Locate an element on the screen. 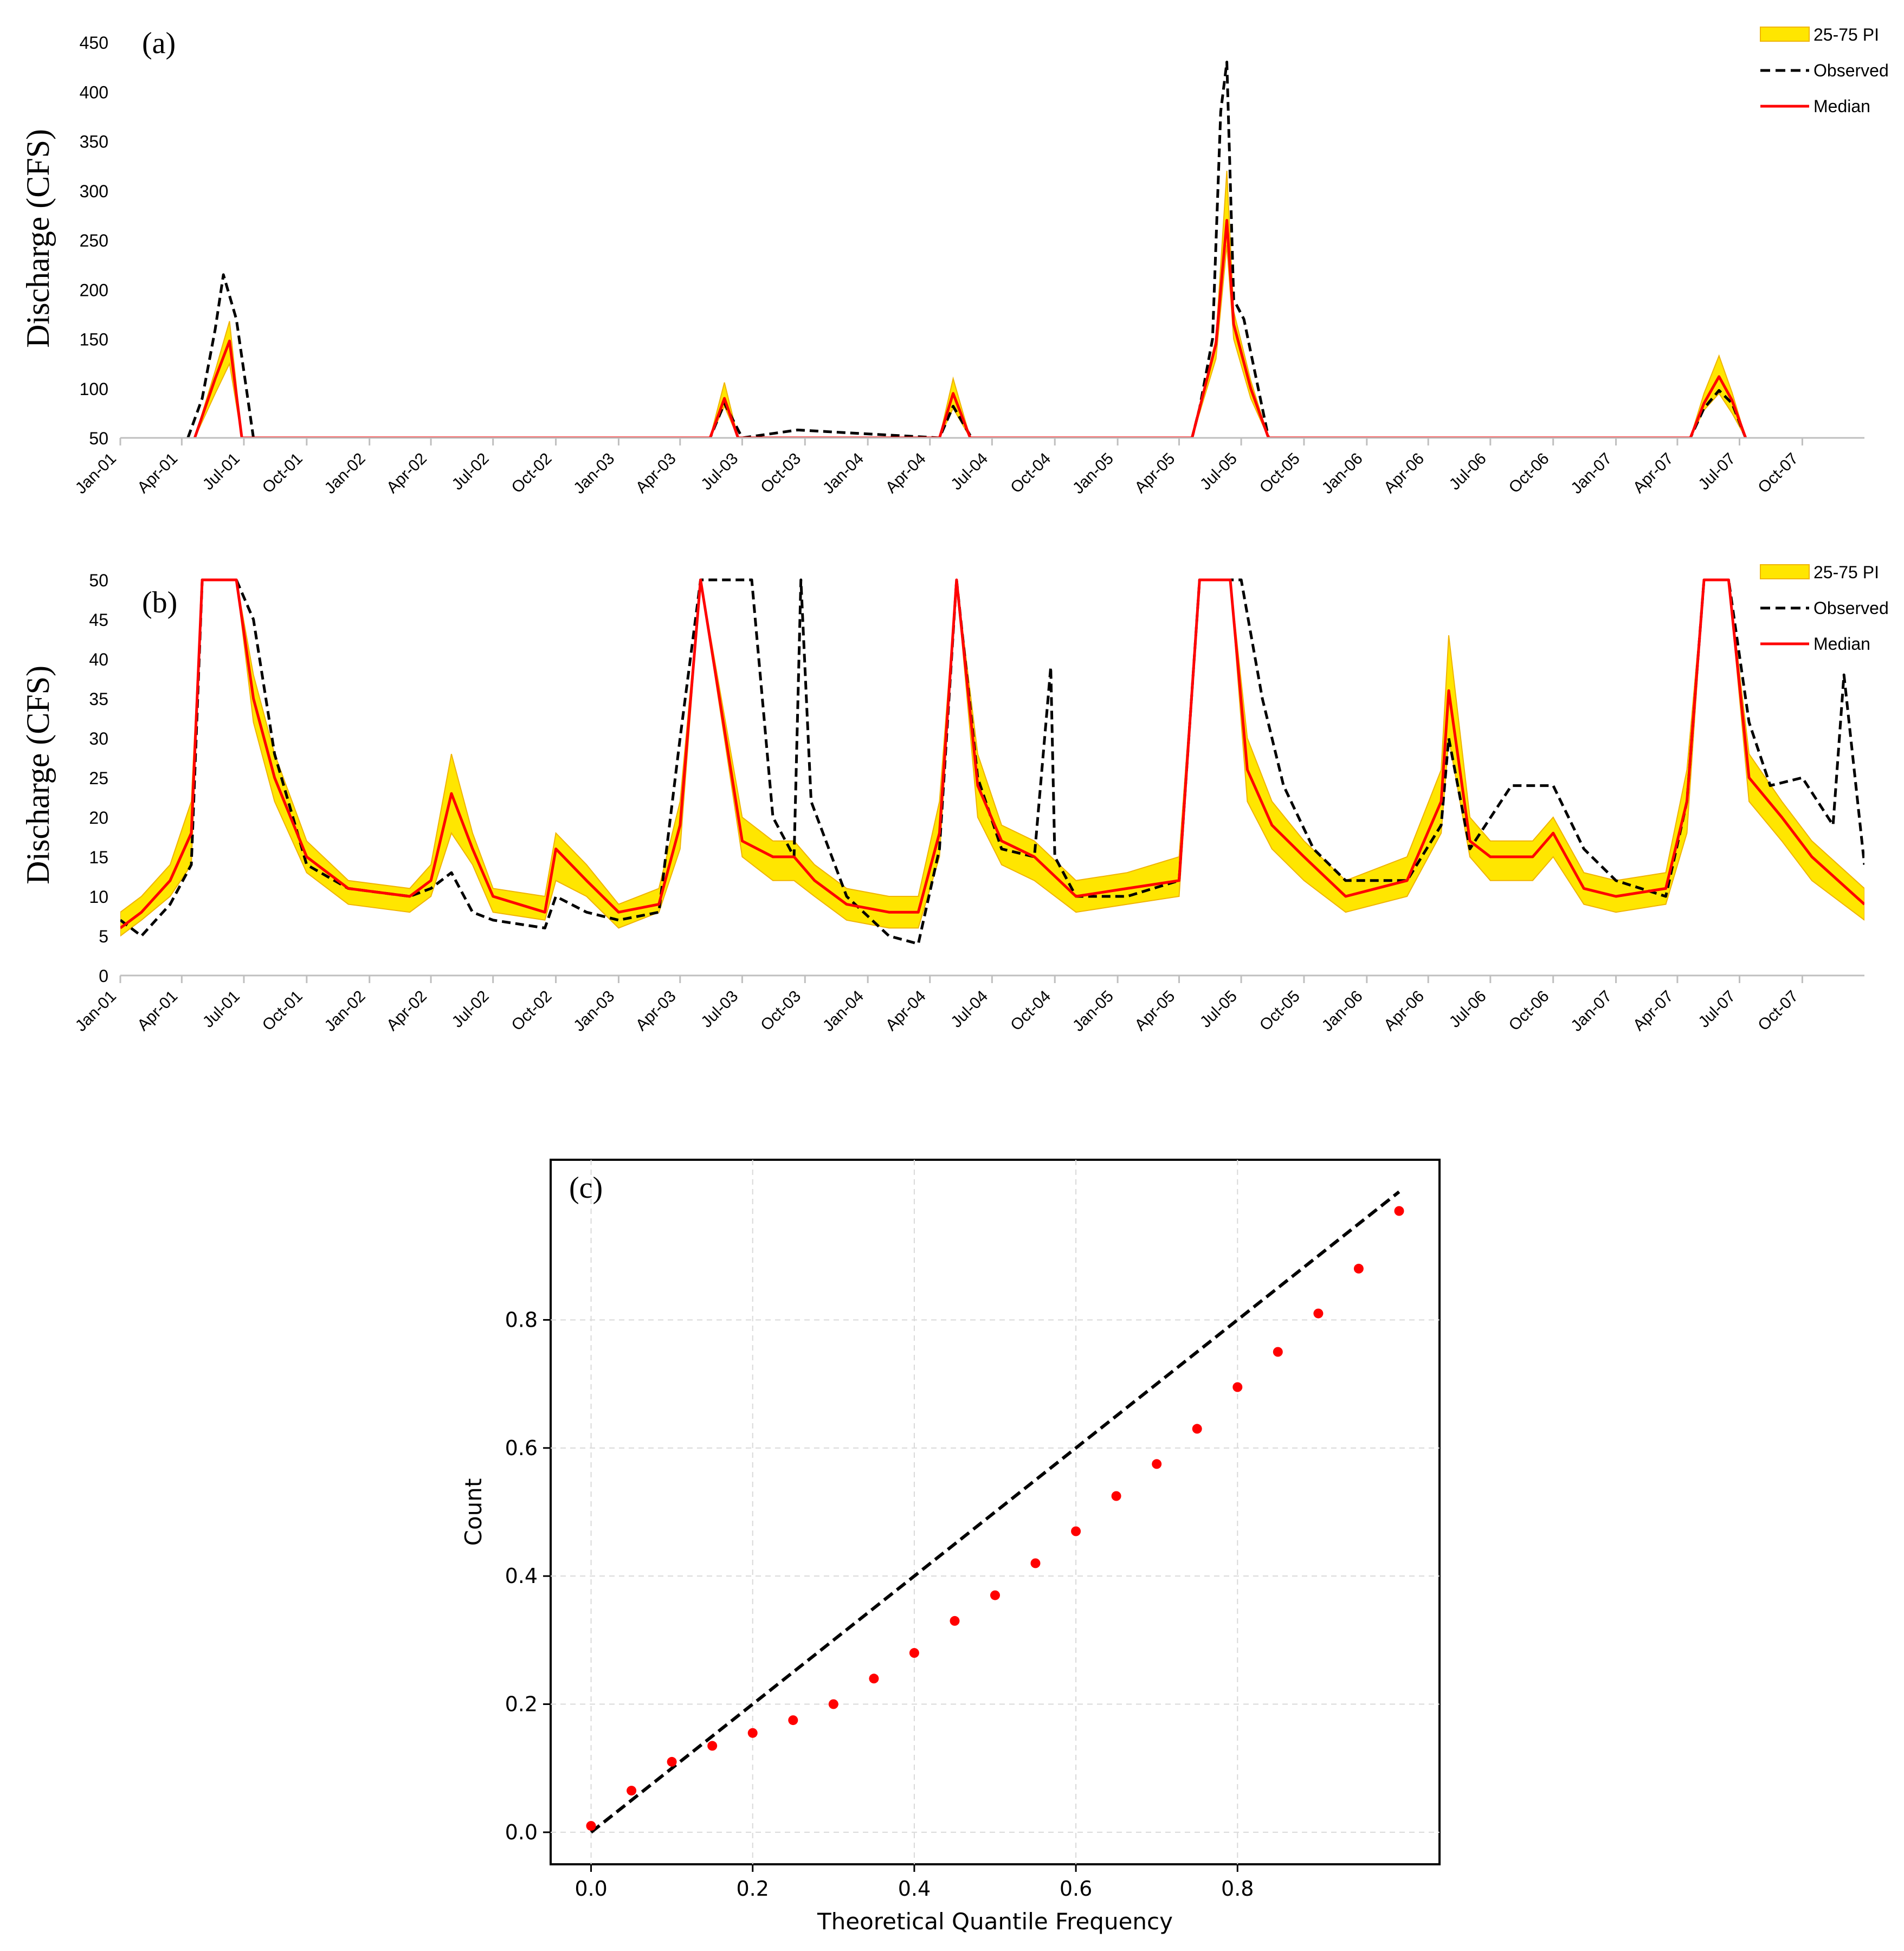  reference-line is located at coordinates (995, 1512).